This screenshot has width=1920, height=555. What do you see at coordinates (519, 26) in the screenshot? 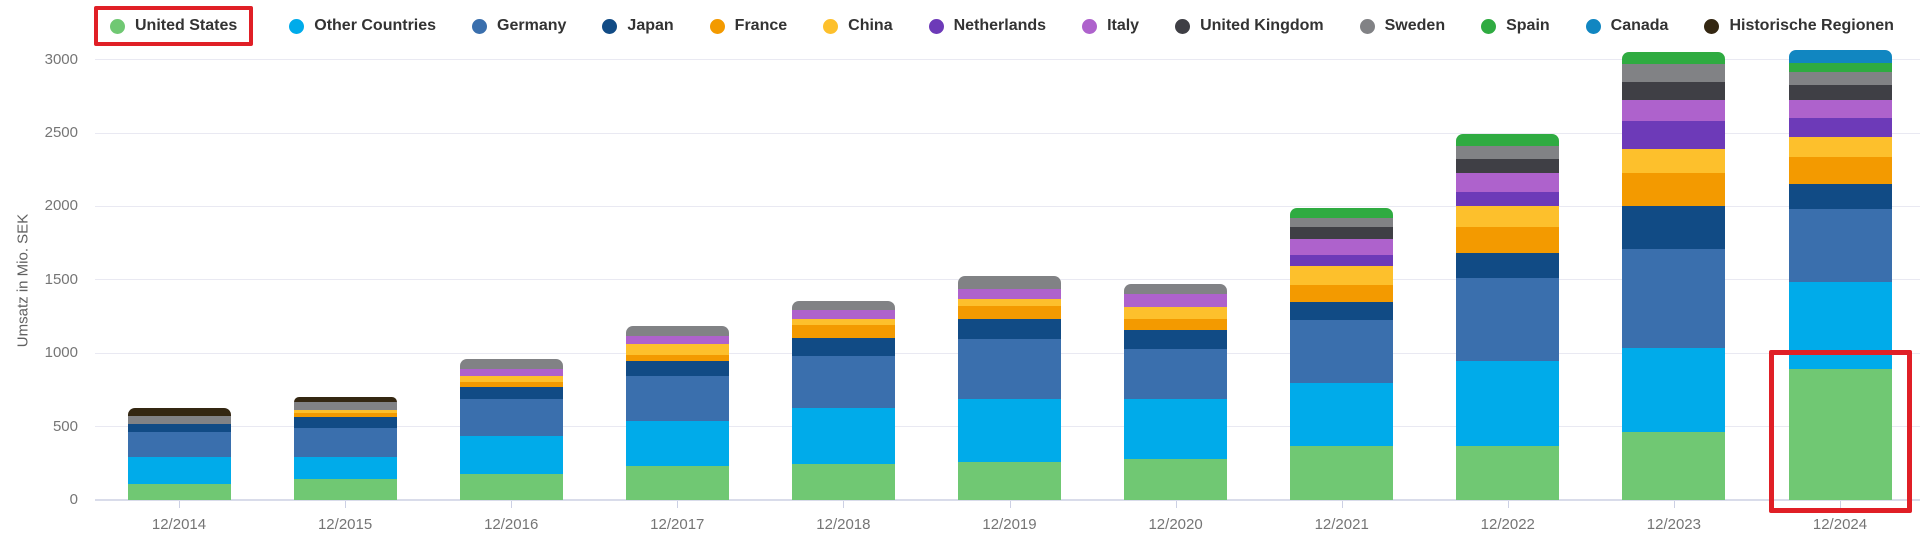
I see `legend-item-germany: Germany` at bounding box center [519, 26].